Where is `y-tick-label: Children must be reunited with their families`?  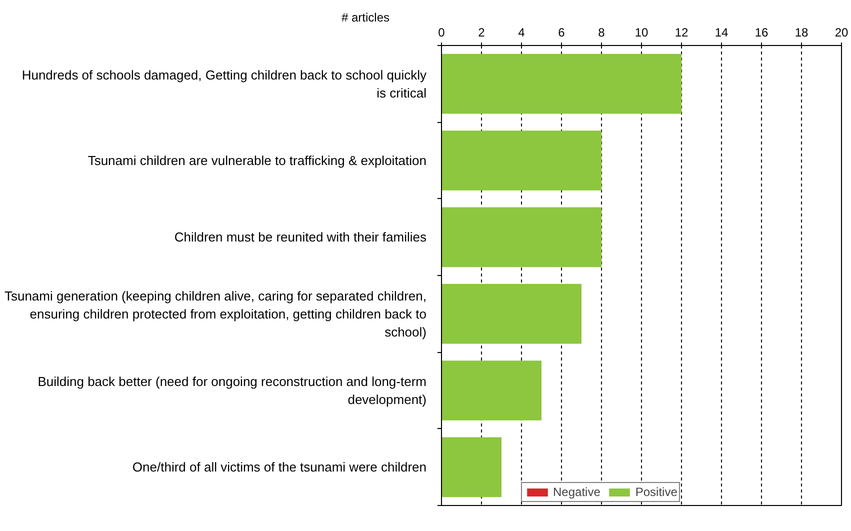
y-tick-label: Children must be reunited with their families is located at coordinates (300, 237).